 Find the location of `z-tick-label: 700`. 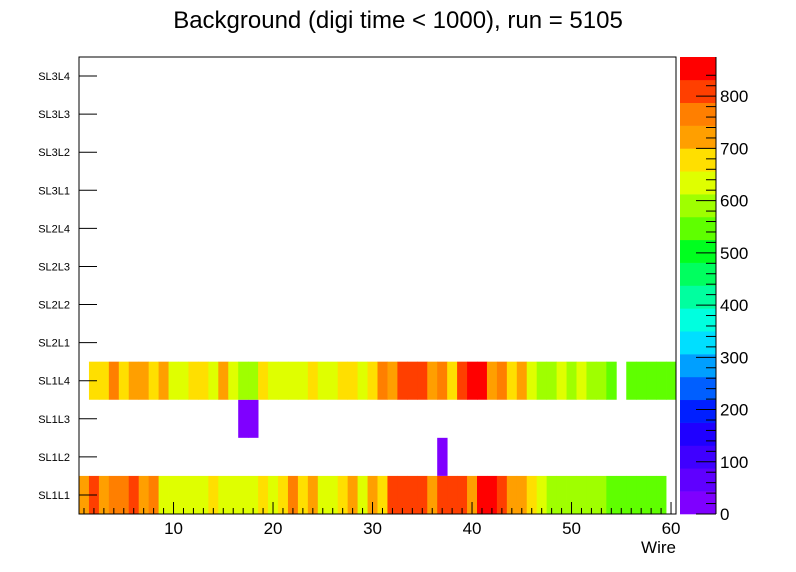

z-tick-label: 700 is located at coordinates (734, 148).